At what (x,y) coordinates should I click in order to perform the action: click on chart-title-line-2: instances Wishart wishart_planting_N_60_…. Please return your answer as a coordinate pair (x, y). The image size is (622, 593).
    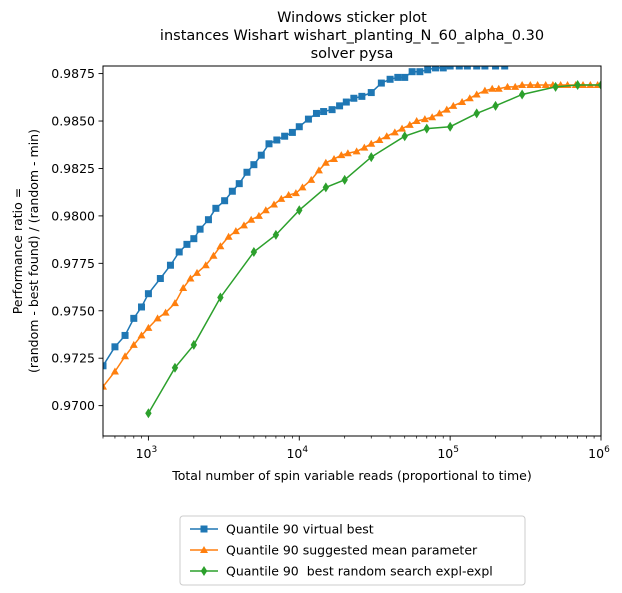
    Looking at the image, I should click on (352, 36).